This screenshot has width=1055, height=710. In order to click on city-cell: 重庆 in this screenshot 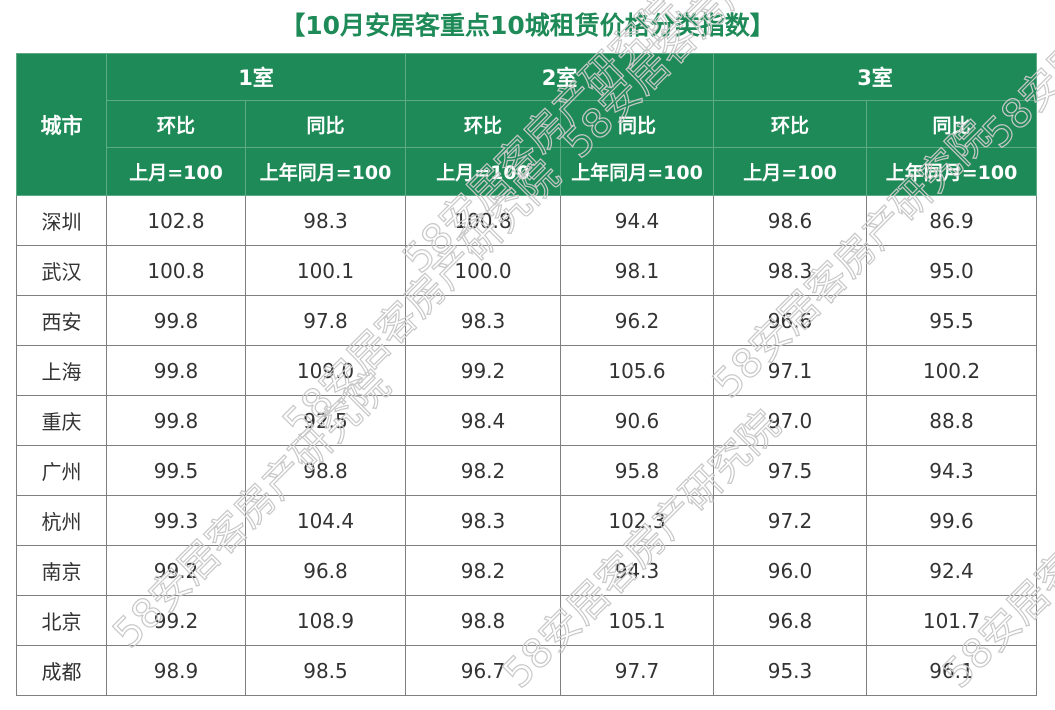, I will do `click(61, 420)`.